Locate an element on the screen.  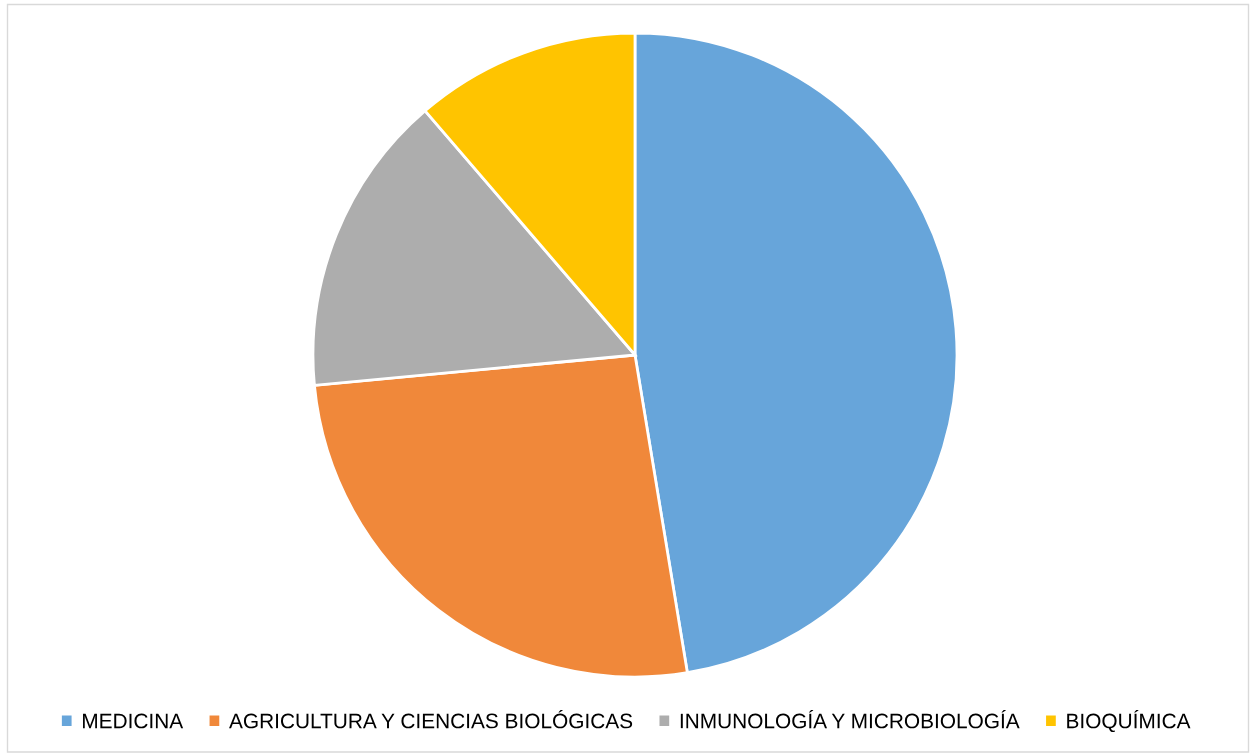
legend-label: MEDICINA is located at coordinates (133, 721).